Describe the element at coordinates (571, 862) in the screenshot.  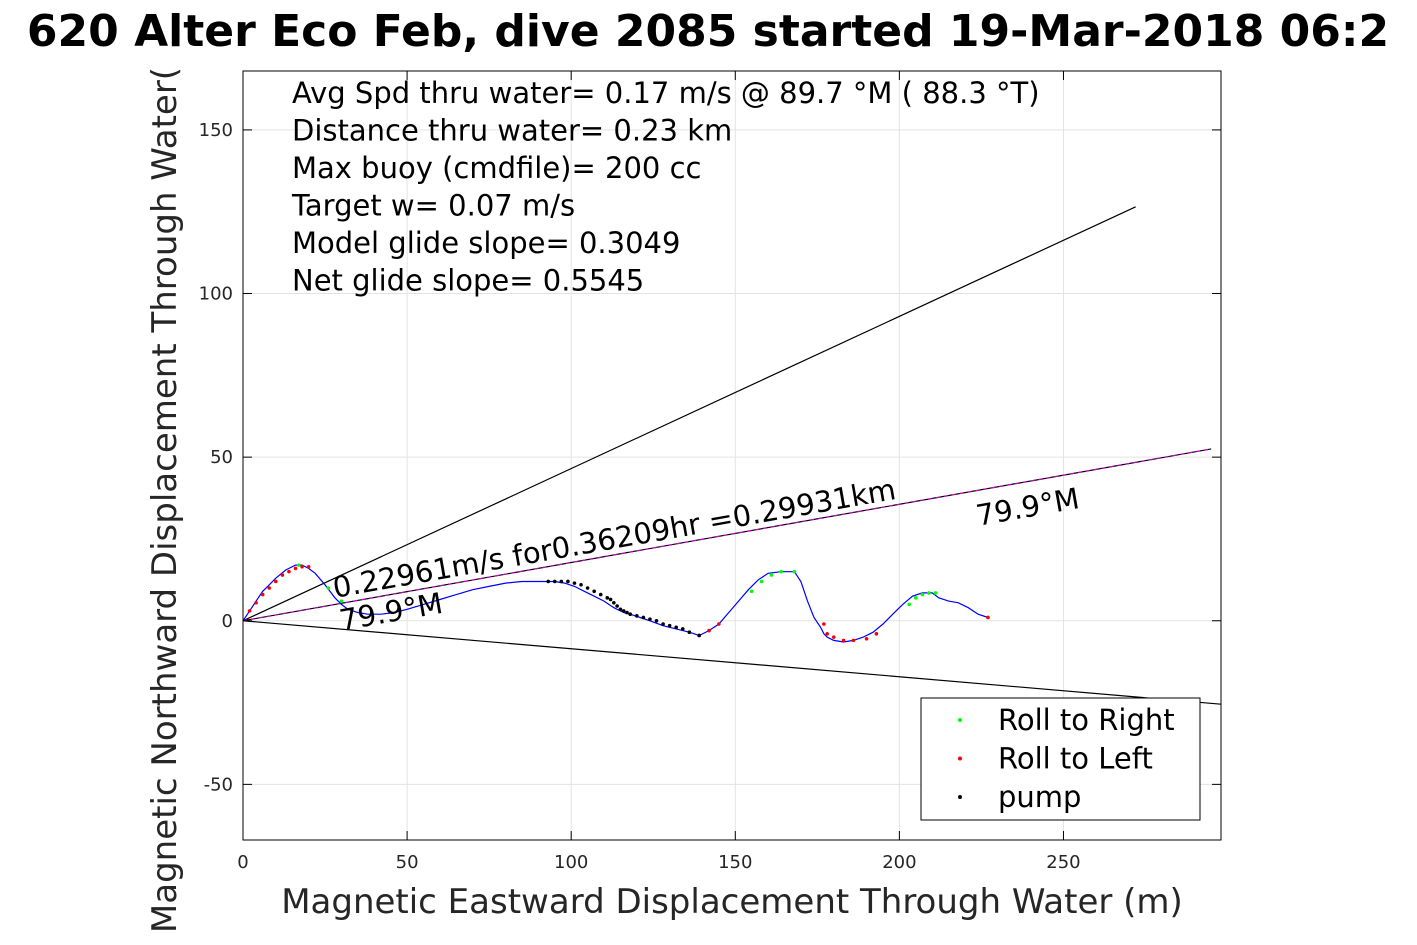
I see `x-tick-label: 100` at that location.